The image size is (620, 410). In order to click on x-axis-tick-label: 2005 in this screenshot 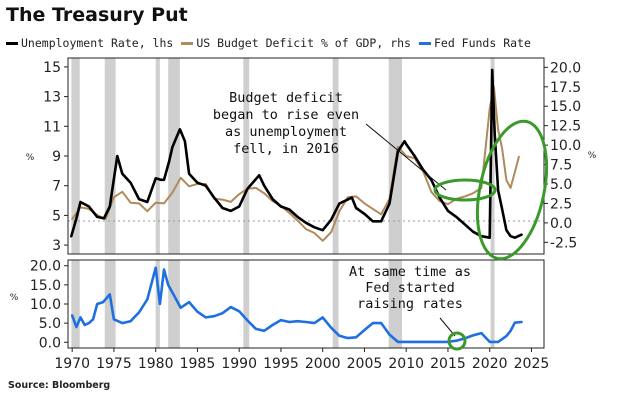, I will do `click(365, 364)`.